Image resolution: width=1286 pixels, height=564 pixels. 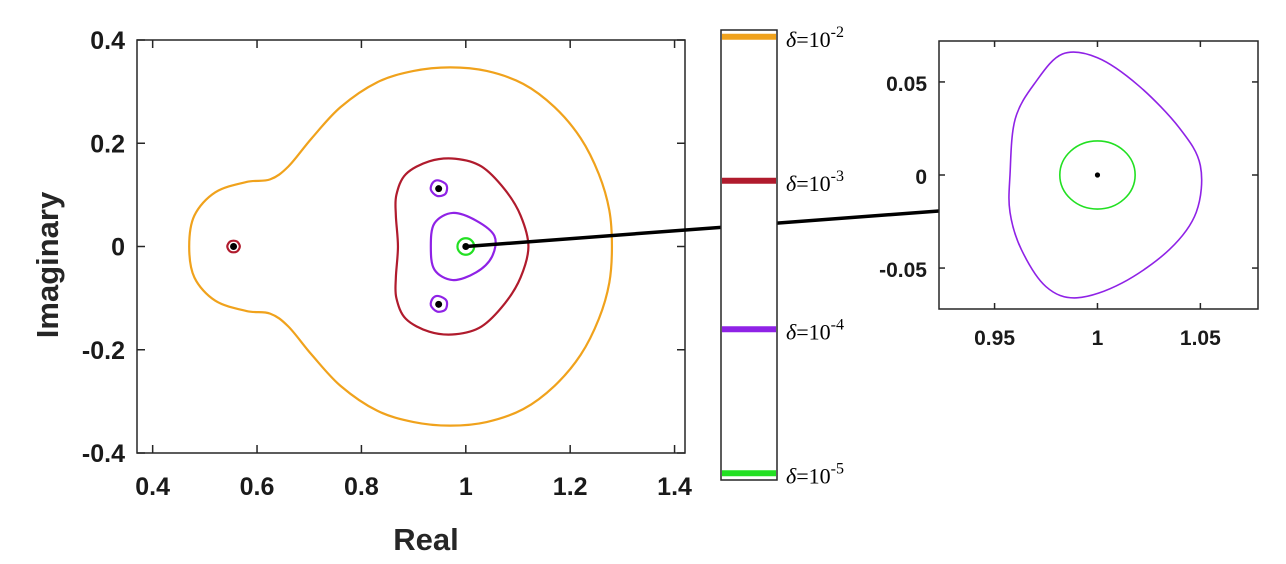 I want to click on main-x-tick-label: 0.4, so click(x=152, y=487).